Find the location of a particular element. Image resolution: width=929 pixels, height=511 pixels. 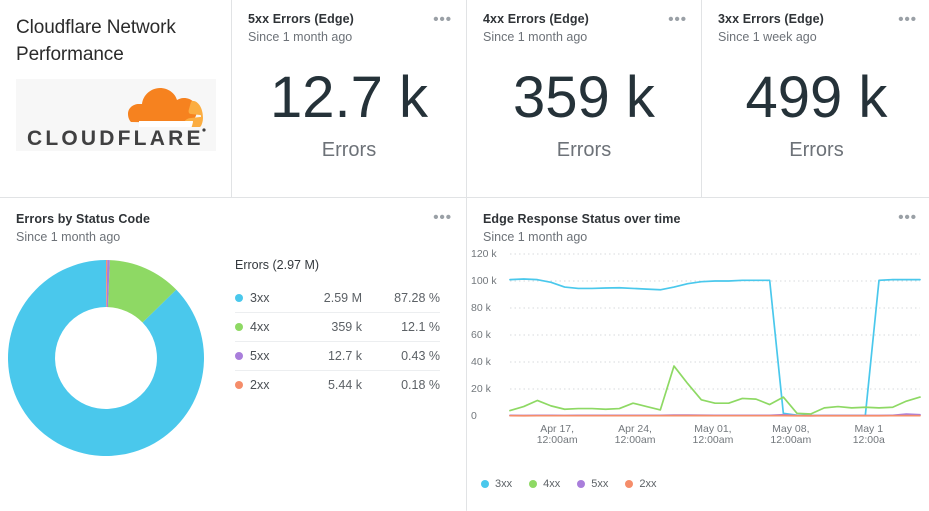

legend-percent: 12.1 % is located at coordinates (411, 327).